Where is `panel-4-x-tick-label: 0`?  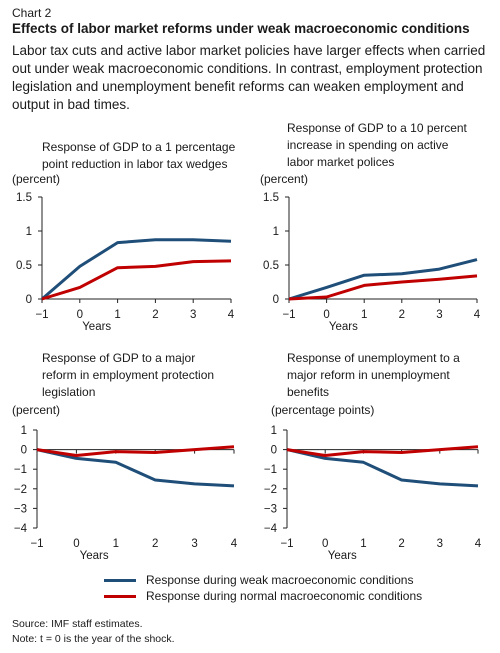 panel-4-x-tick-label: 0 is located at coordinates (325, 544).